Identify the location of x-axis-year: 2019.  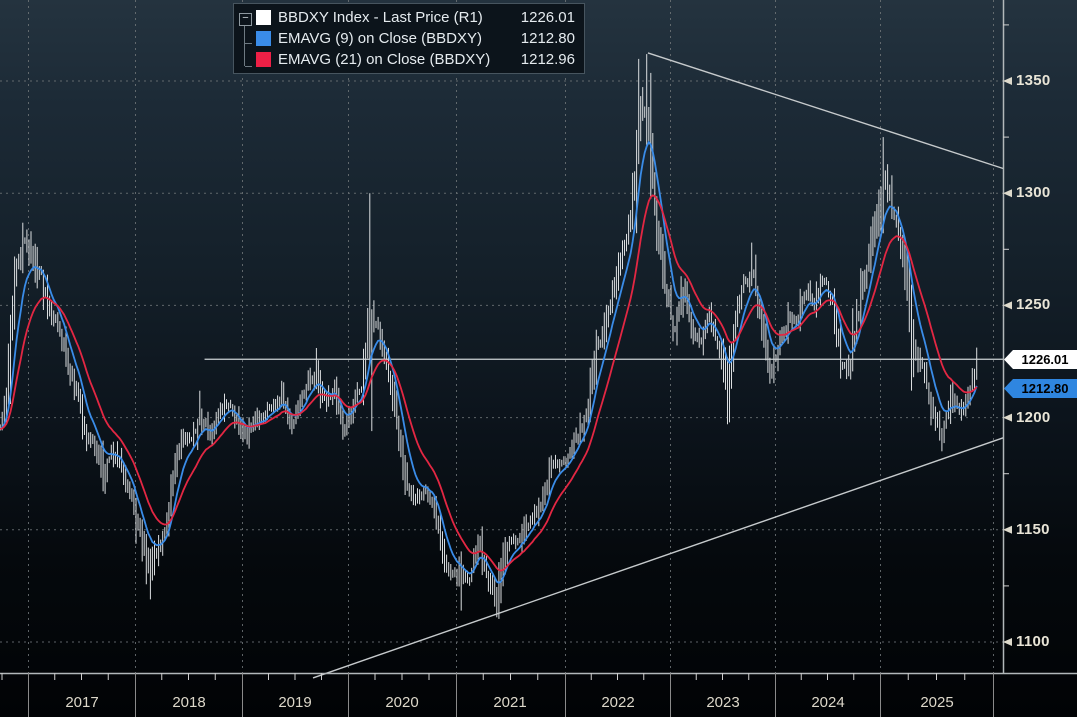
(295, 702).